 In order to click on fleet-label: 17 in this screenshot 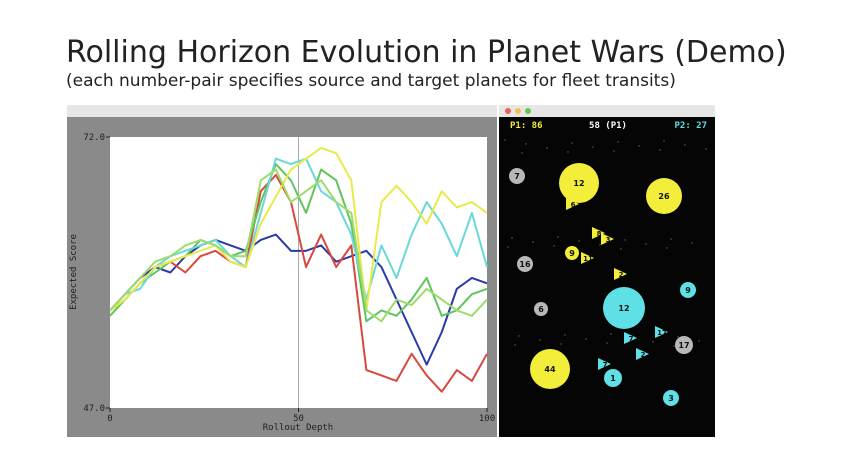, I will do `click(662, 333)`.